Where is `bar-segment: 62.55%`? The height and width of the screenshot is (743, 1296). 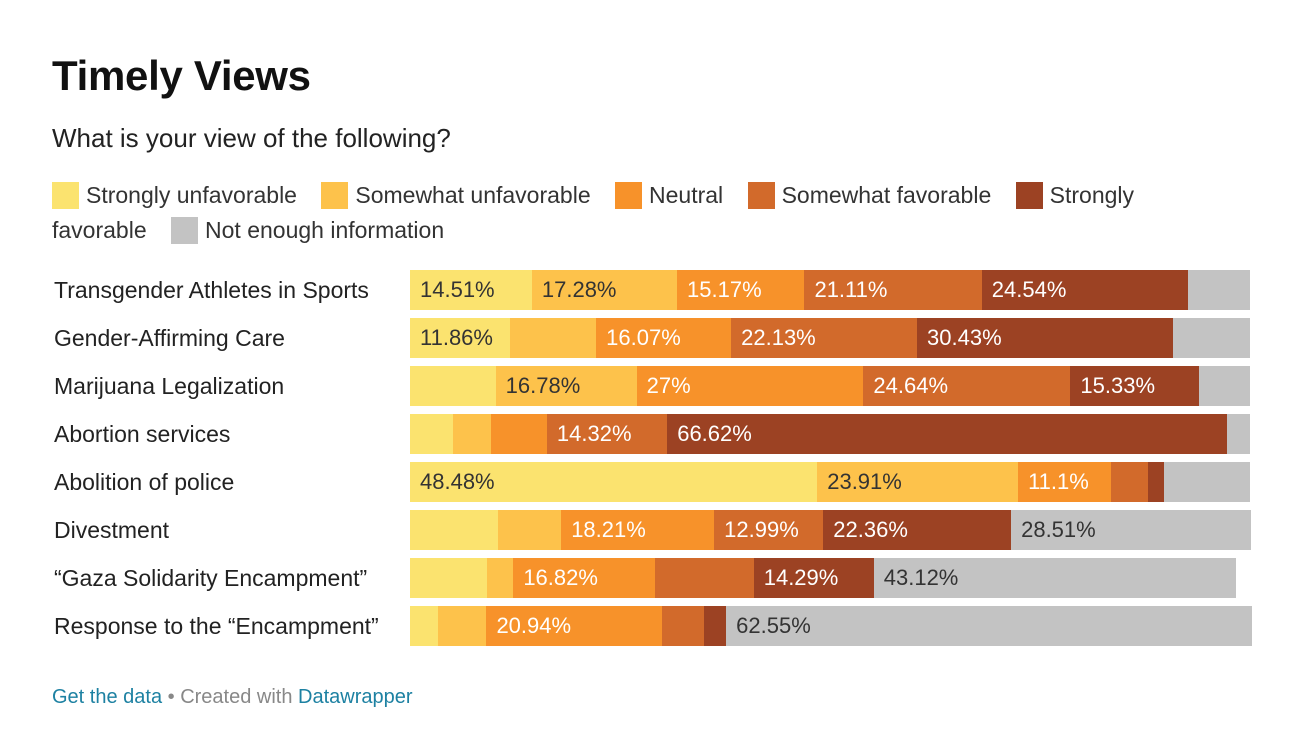
bar-segment: 62.55% is located at coordinates (989, 626).